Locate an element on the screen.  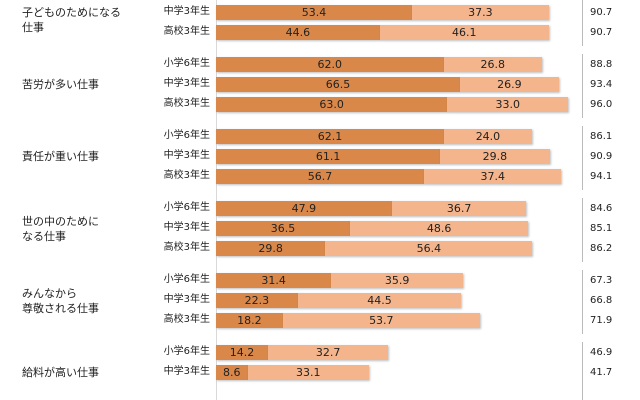
bar-segment-light: 33.0 is located at coordinates (508, 104).